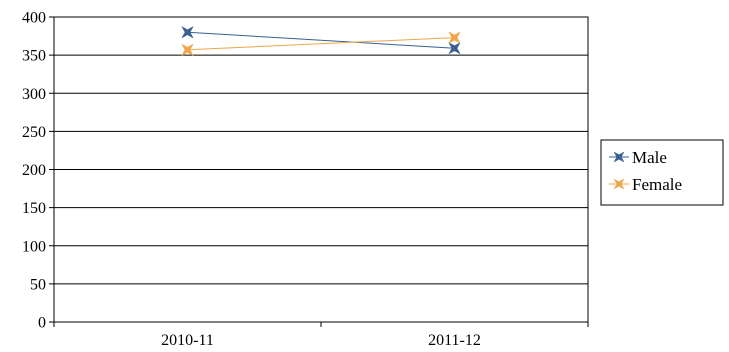 The height and width of the screenshot is (352, 729). Describe the element at coordinates (34, 246) in the screenshot. I see `y-tick-label: 100` at that location.